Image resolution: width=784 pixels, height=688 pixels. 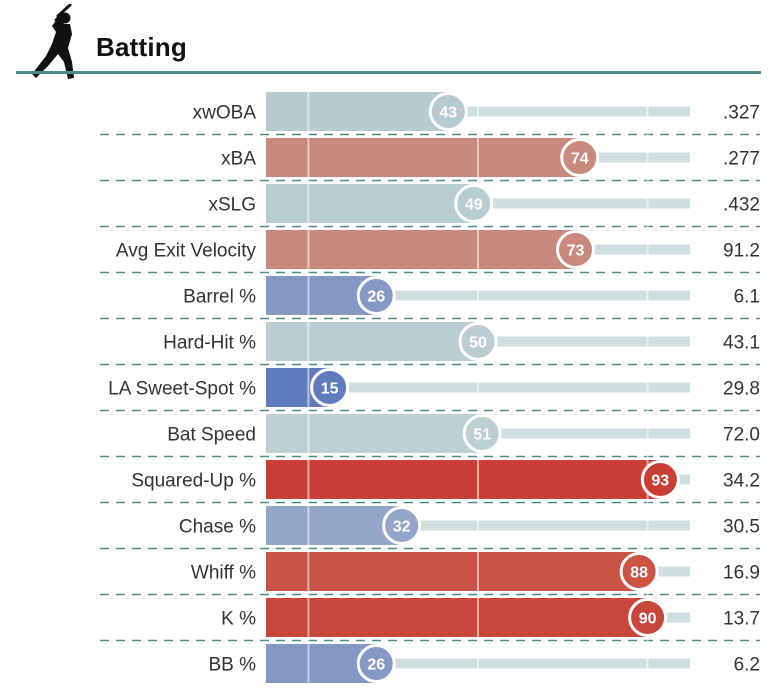 I want to click on category-label: BB %, so click(x=232, y=665).